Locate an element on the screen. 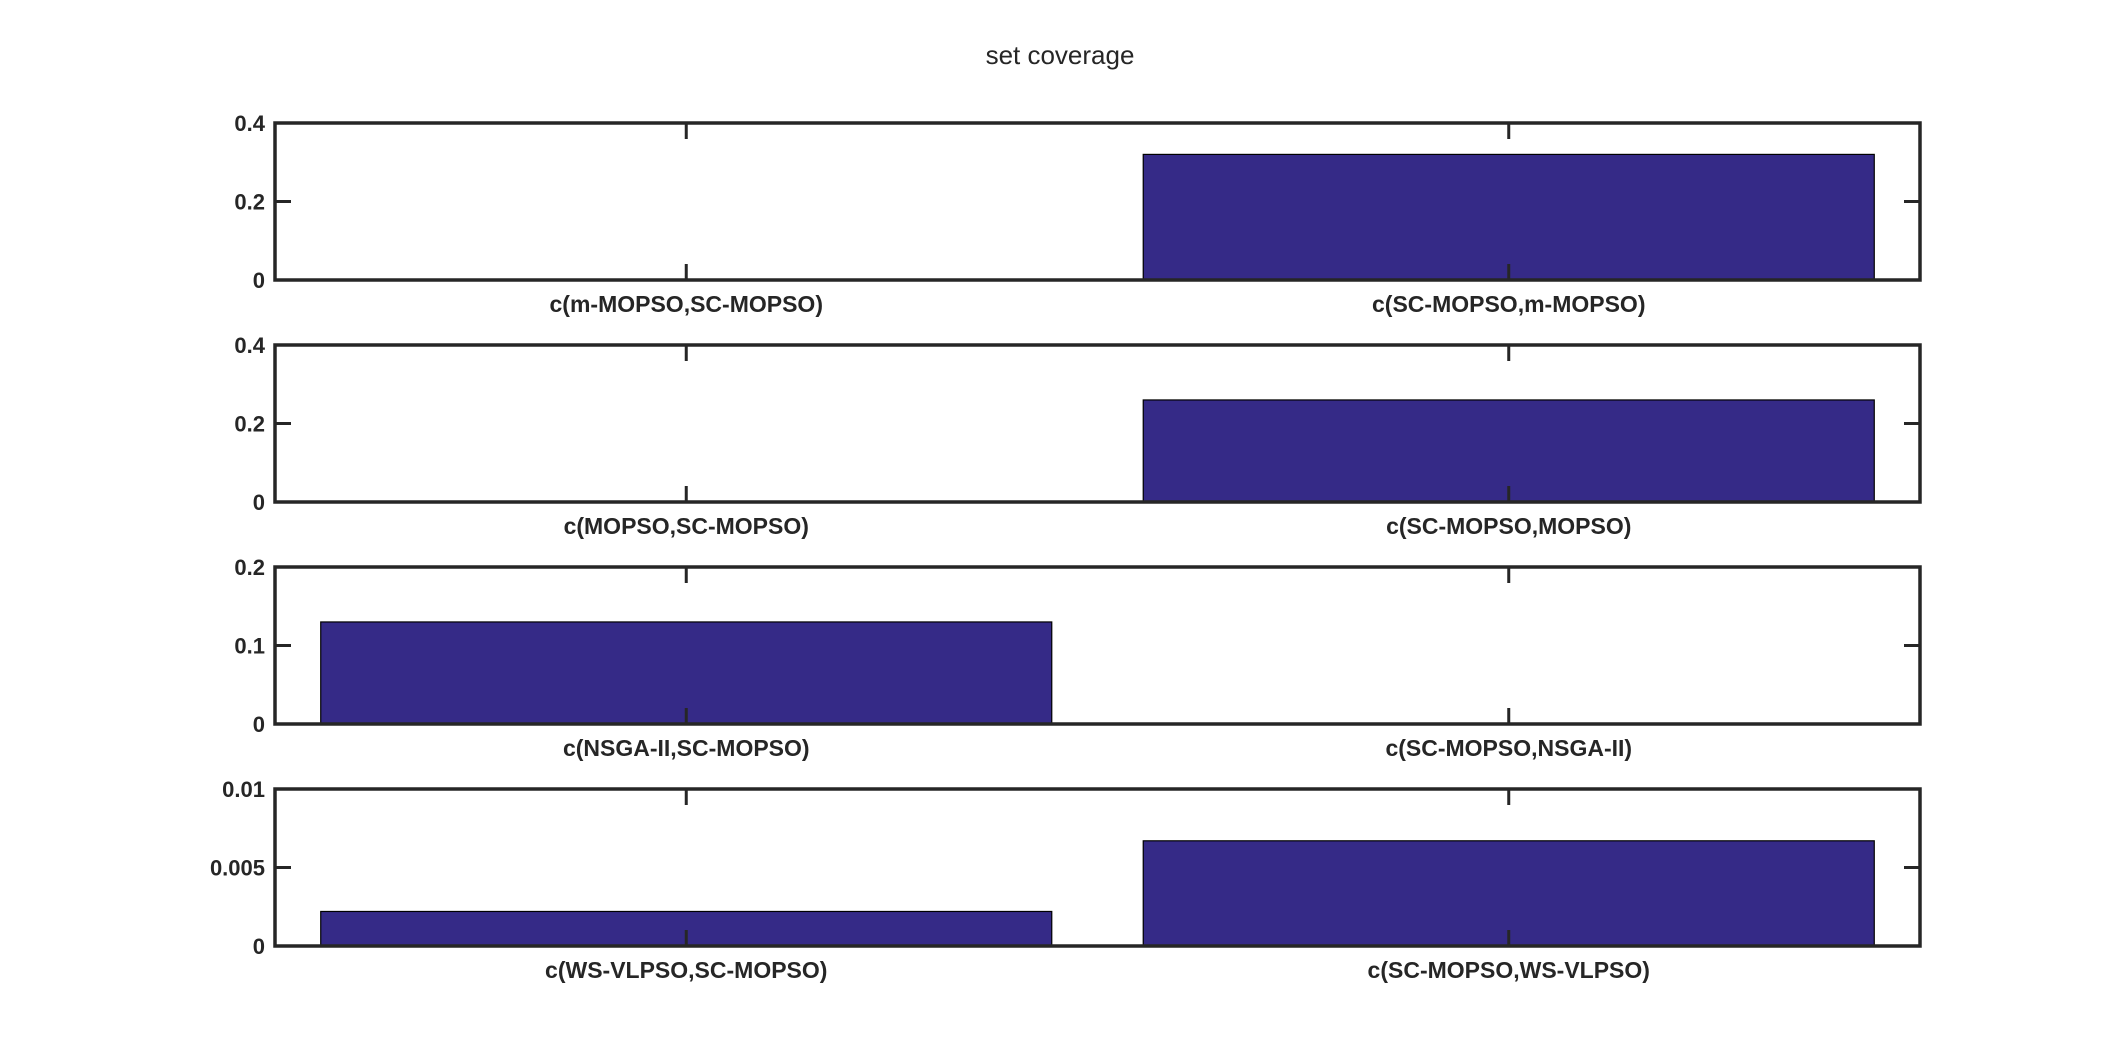 The height and width of the screenshot is (1055, 2109). category-label-1-2: c(SC-MOPSO,m-MOPSO) is located at coordinates (1508, 304).